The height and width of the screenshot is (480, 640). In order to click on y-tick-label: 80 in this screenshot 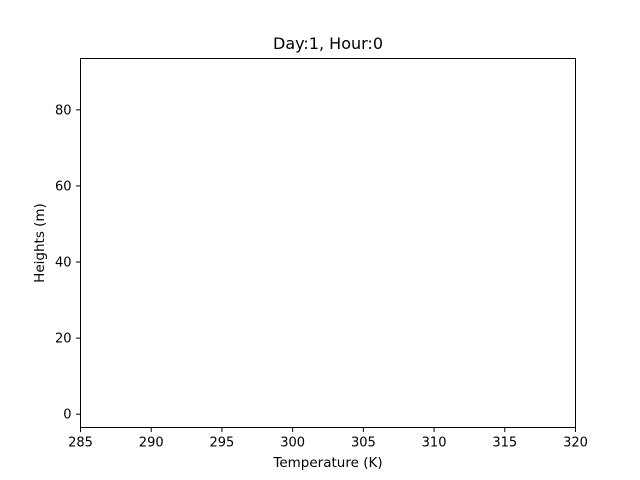, I will do `click(63, 110)`.